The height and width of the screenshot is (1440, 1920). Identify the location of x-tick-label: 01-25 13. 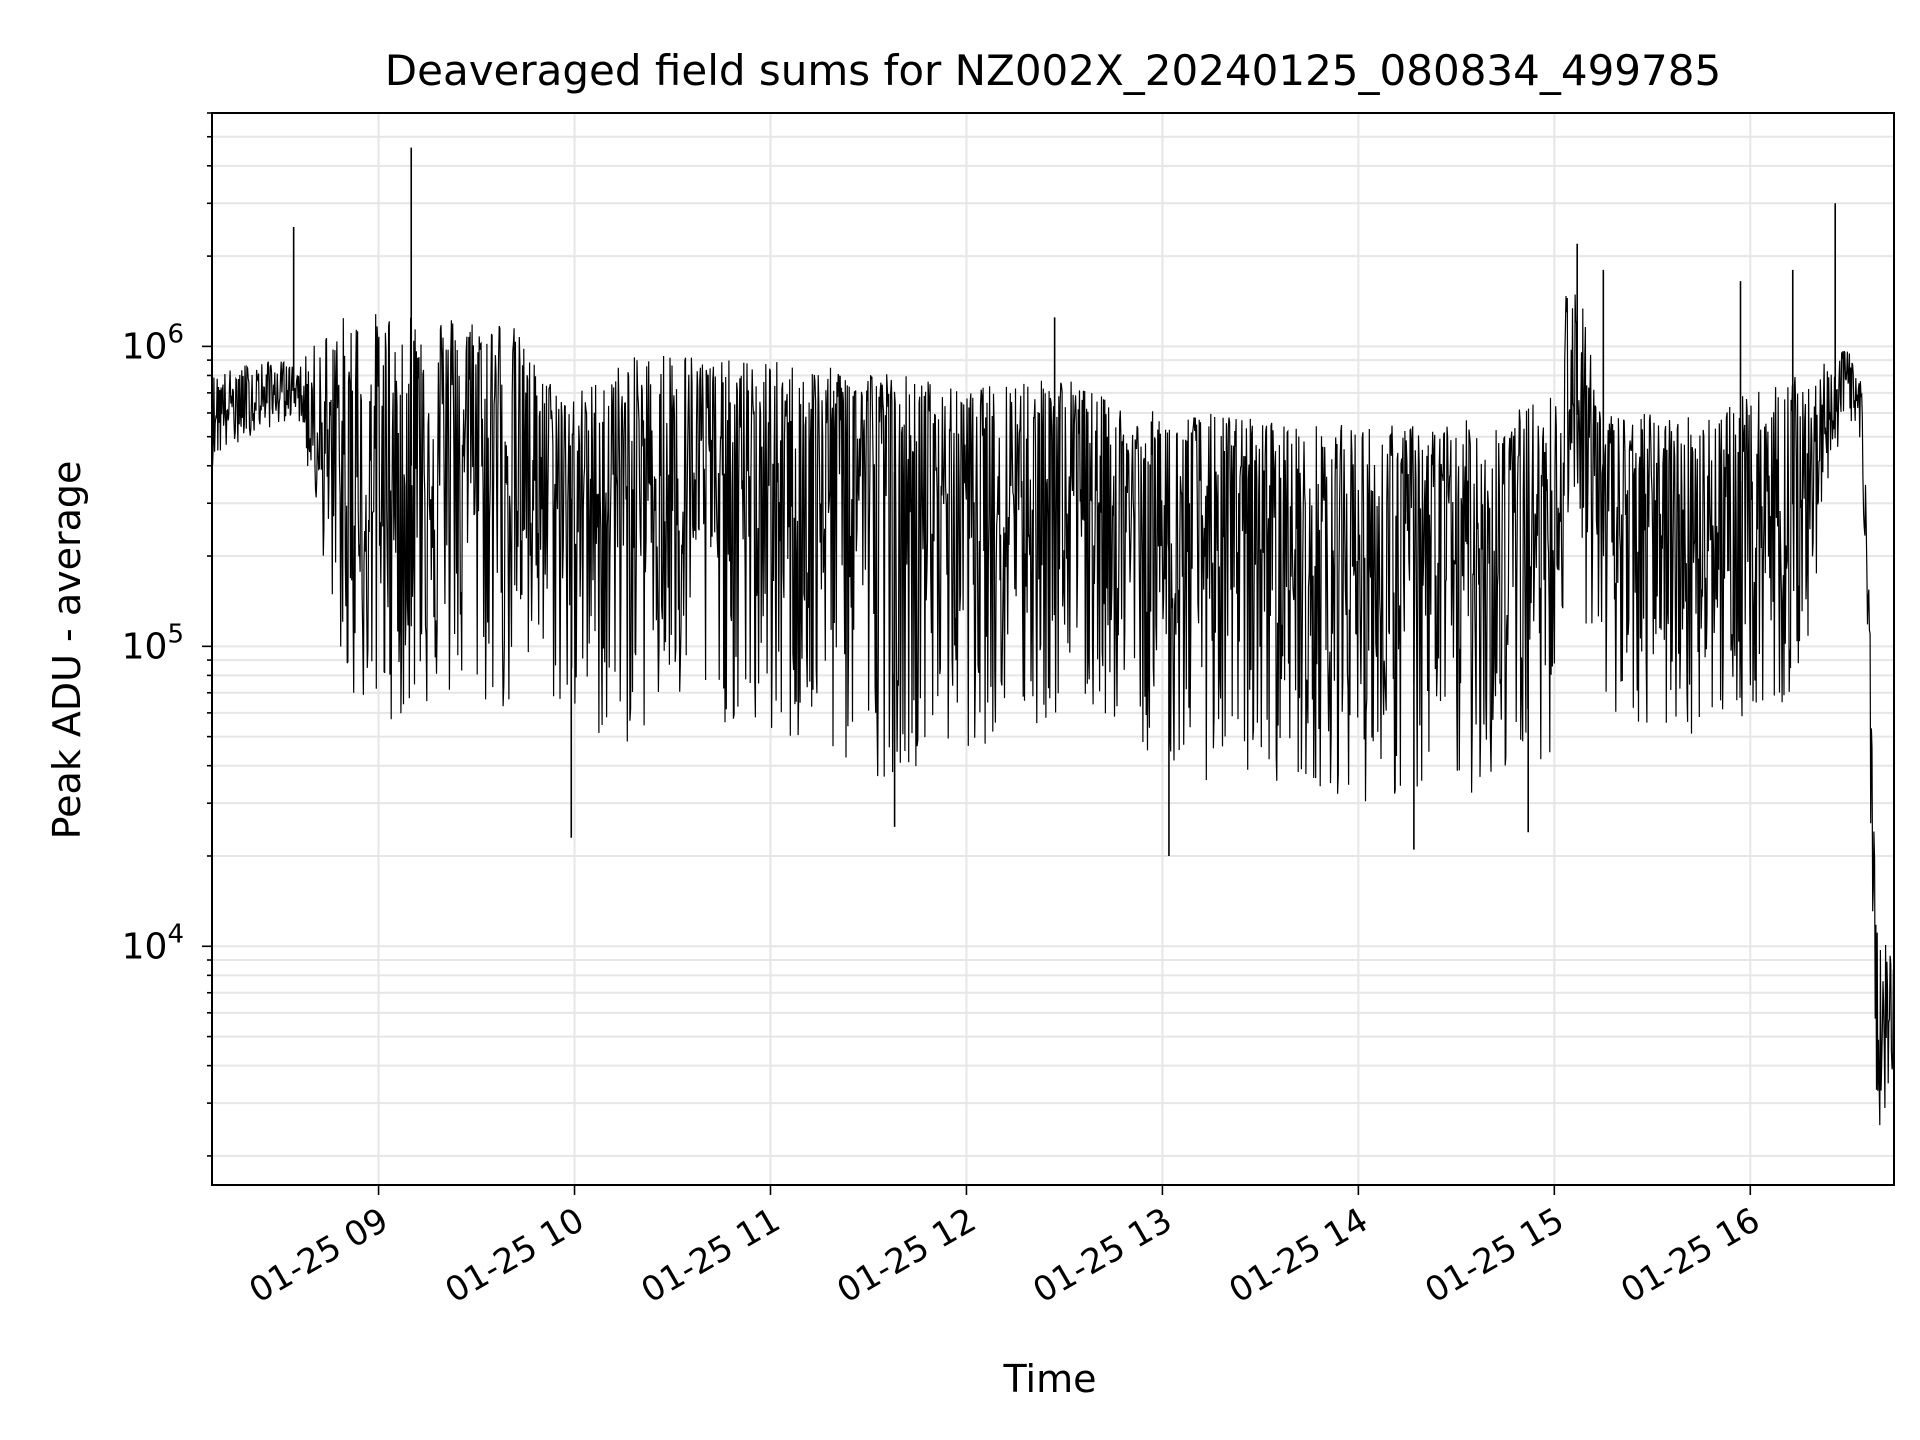
(1103, 1255).